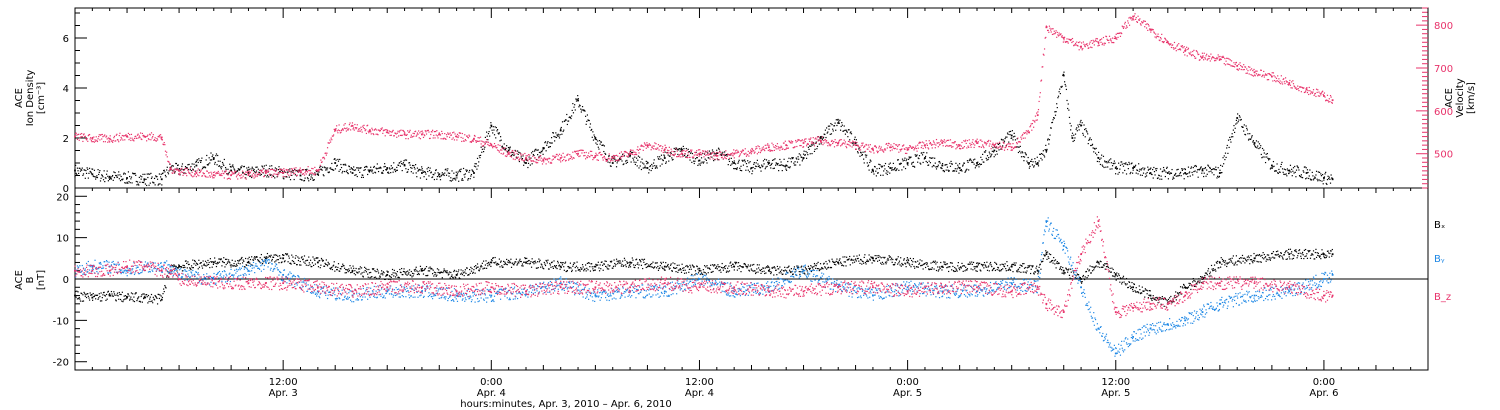  Describe the element at coordinates (1133, 168) in the screenshot. I see `density-point` at that location.